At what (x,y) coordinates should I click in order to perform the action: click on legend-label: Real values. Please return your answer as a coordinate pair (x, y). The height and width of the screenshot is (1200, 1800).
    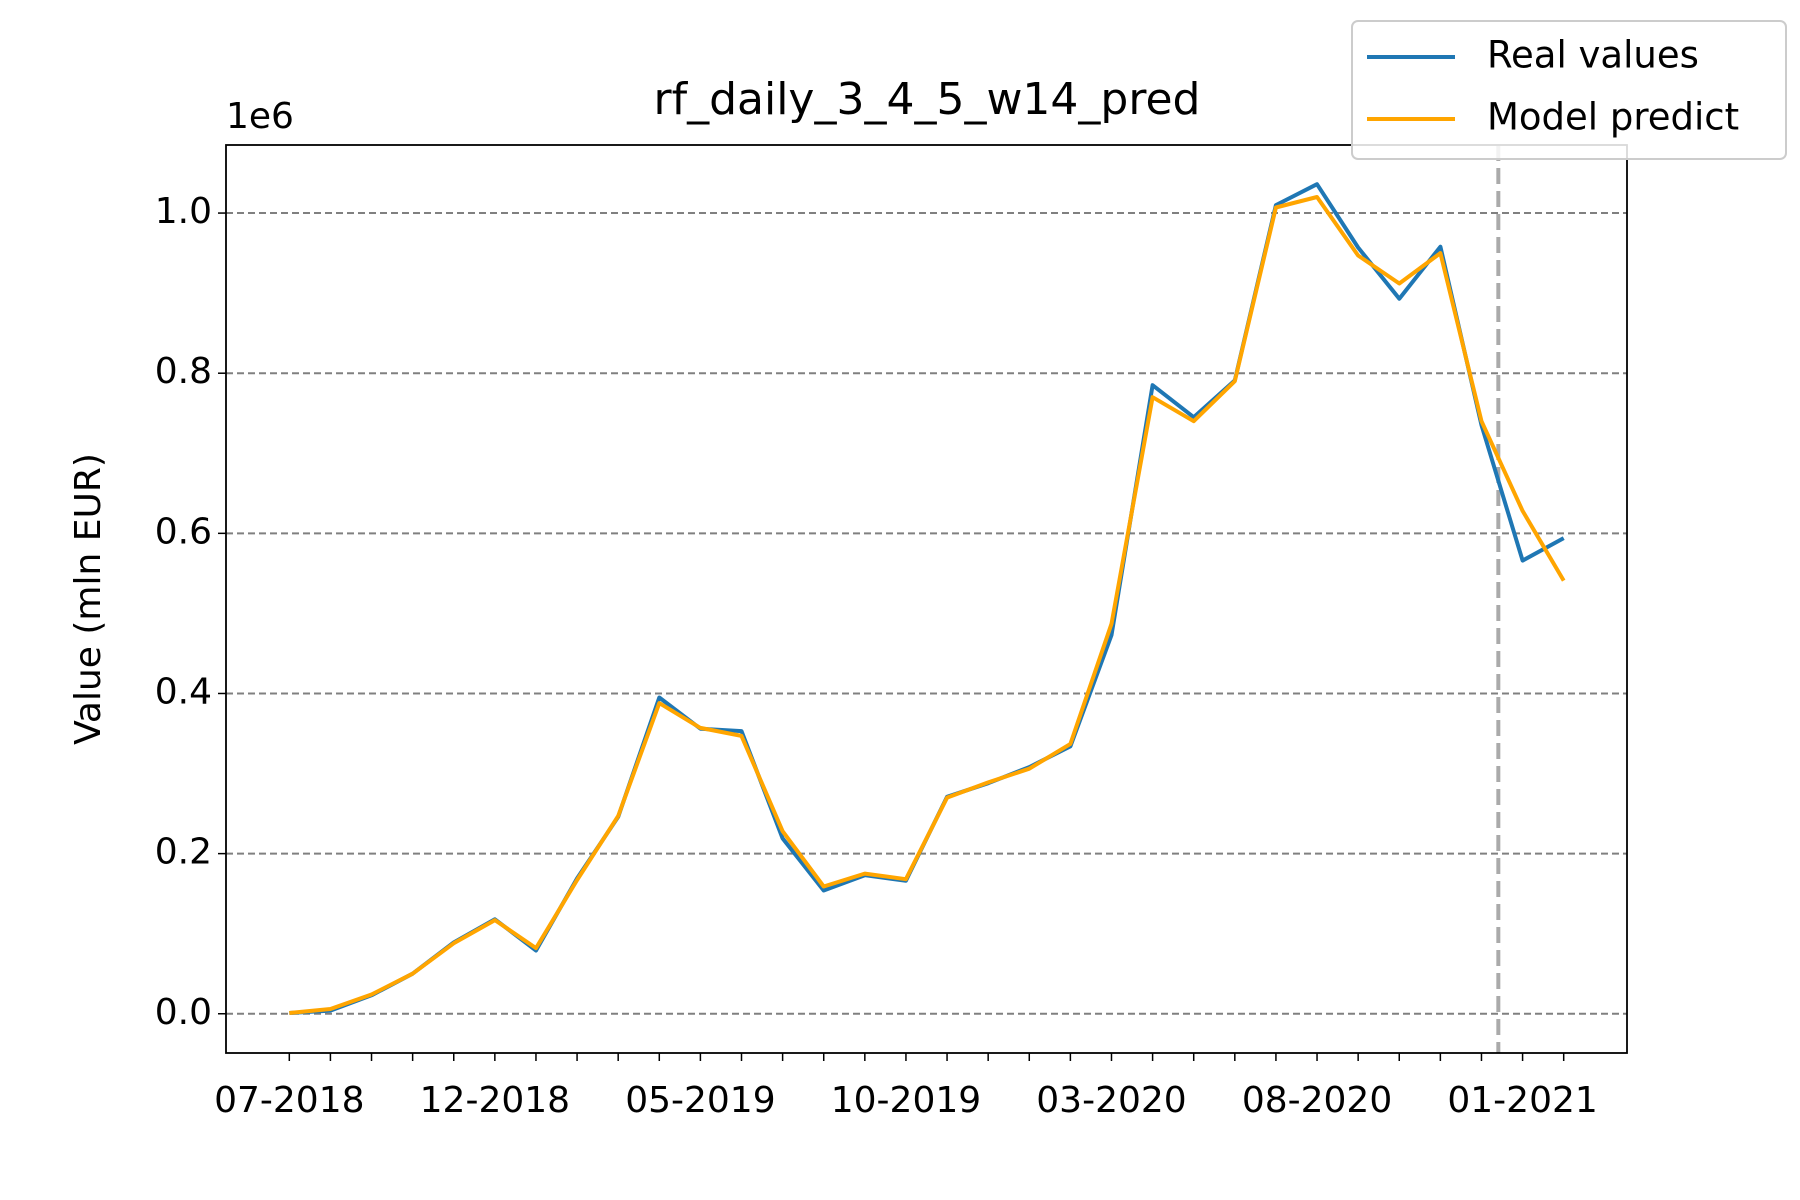
    Looking at the image, I should click on (1593, 55).